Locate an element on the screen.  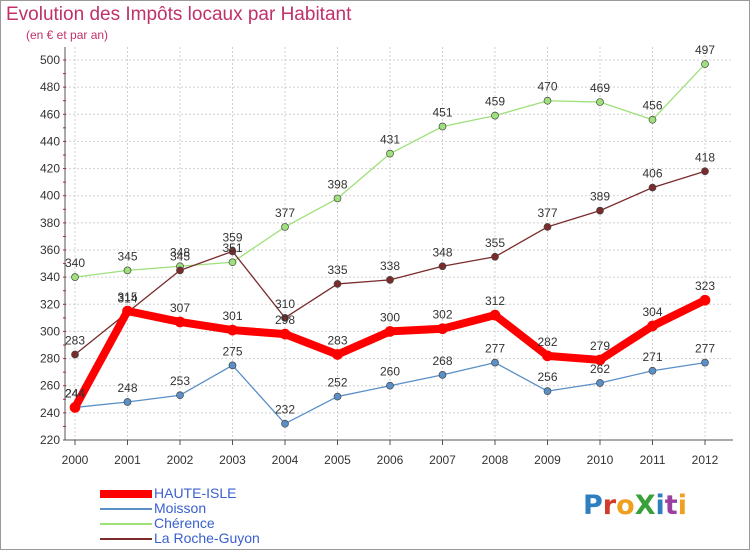
y-tick-label: 440 is located at coordinates (50, 141).